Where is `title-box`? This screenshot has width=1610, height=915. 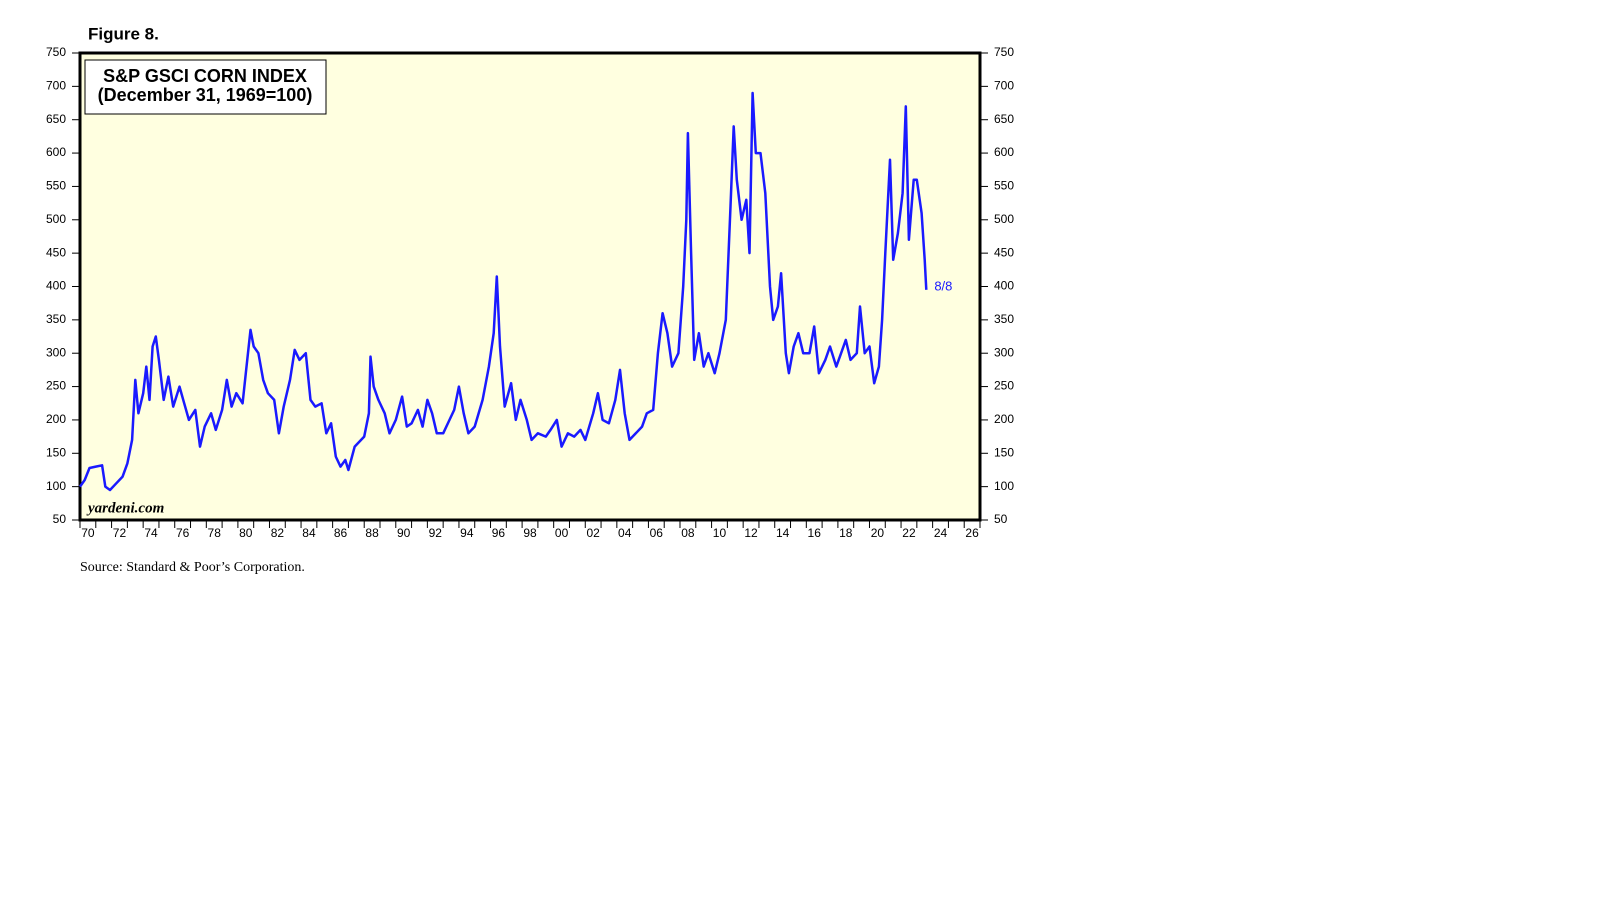 title-box is located at coordinates (205, 87).